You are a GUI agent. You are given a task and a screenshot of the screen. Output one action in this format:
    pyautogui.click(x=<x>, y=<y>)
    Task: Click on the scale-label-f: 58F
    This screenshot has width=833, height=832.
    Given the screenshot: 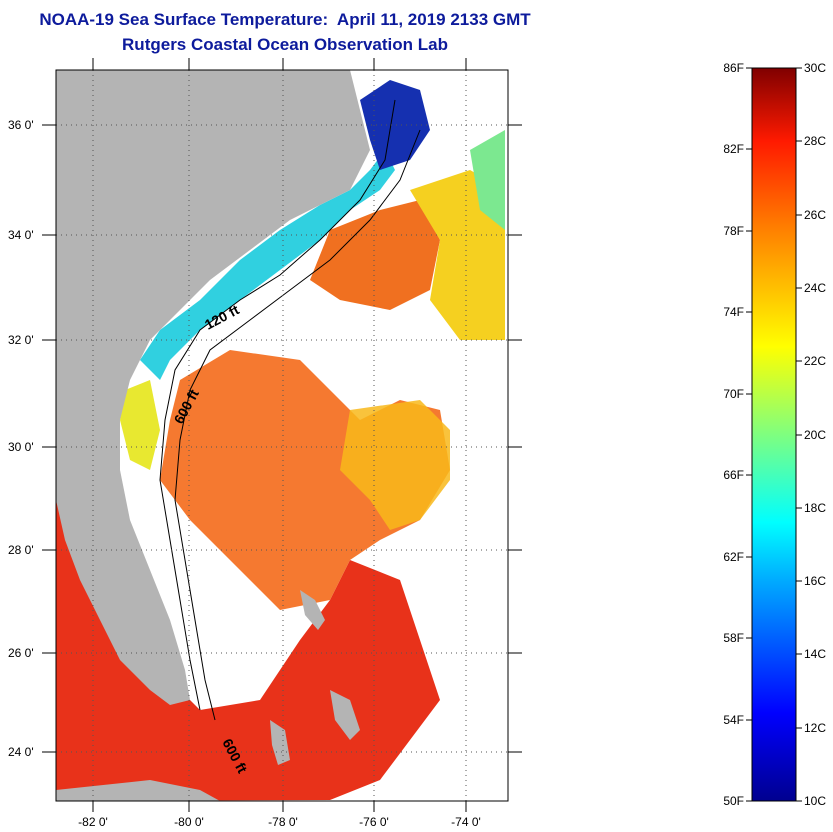 What is the action you would take?
    pyautogui.click(x=733, y=638)
    